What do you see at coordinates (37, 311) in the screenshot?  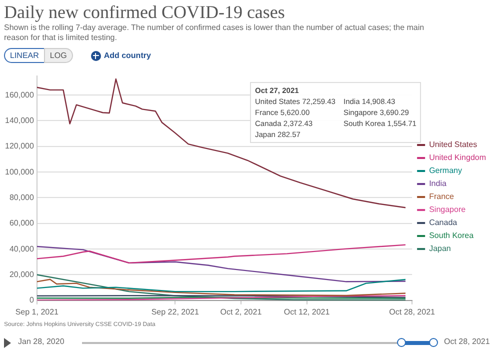 I see `x-tick-label: Sep 1, 2021` at bounding box center [37, 311].